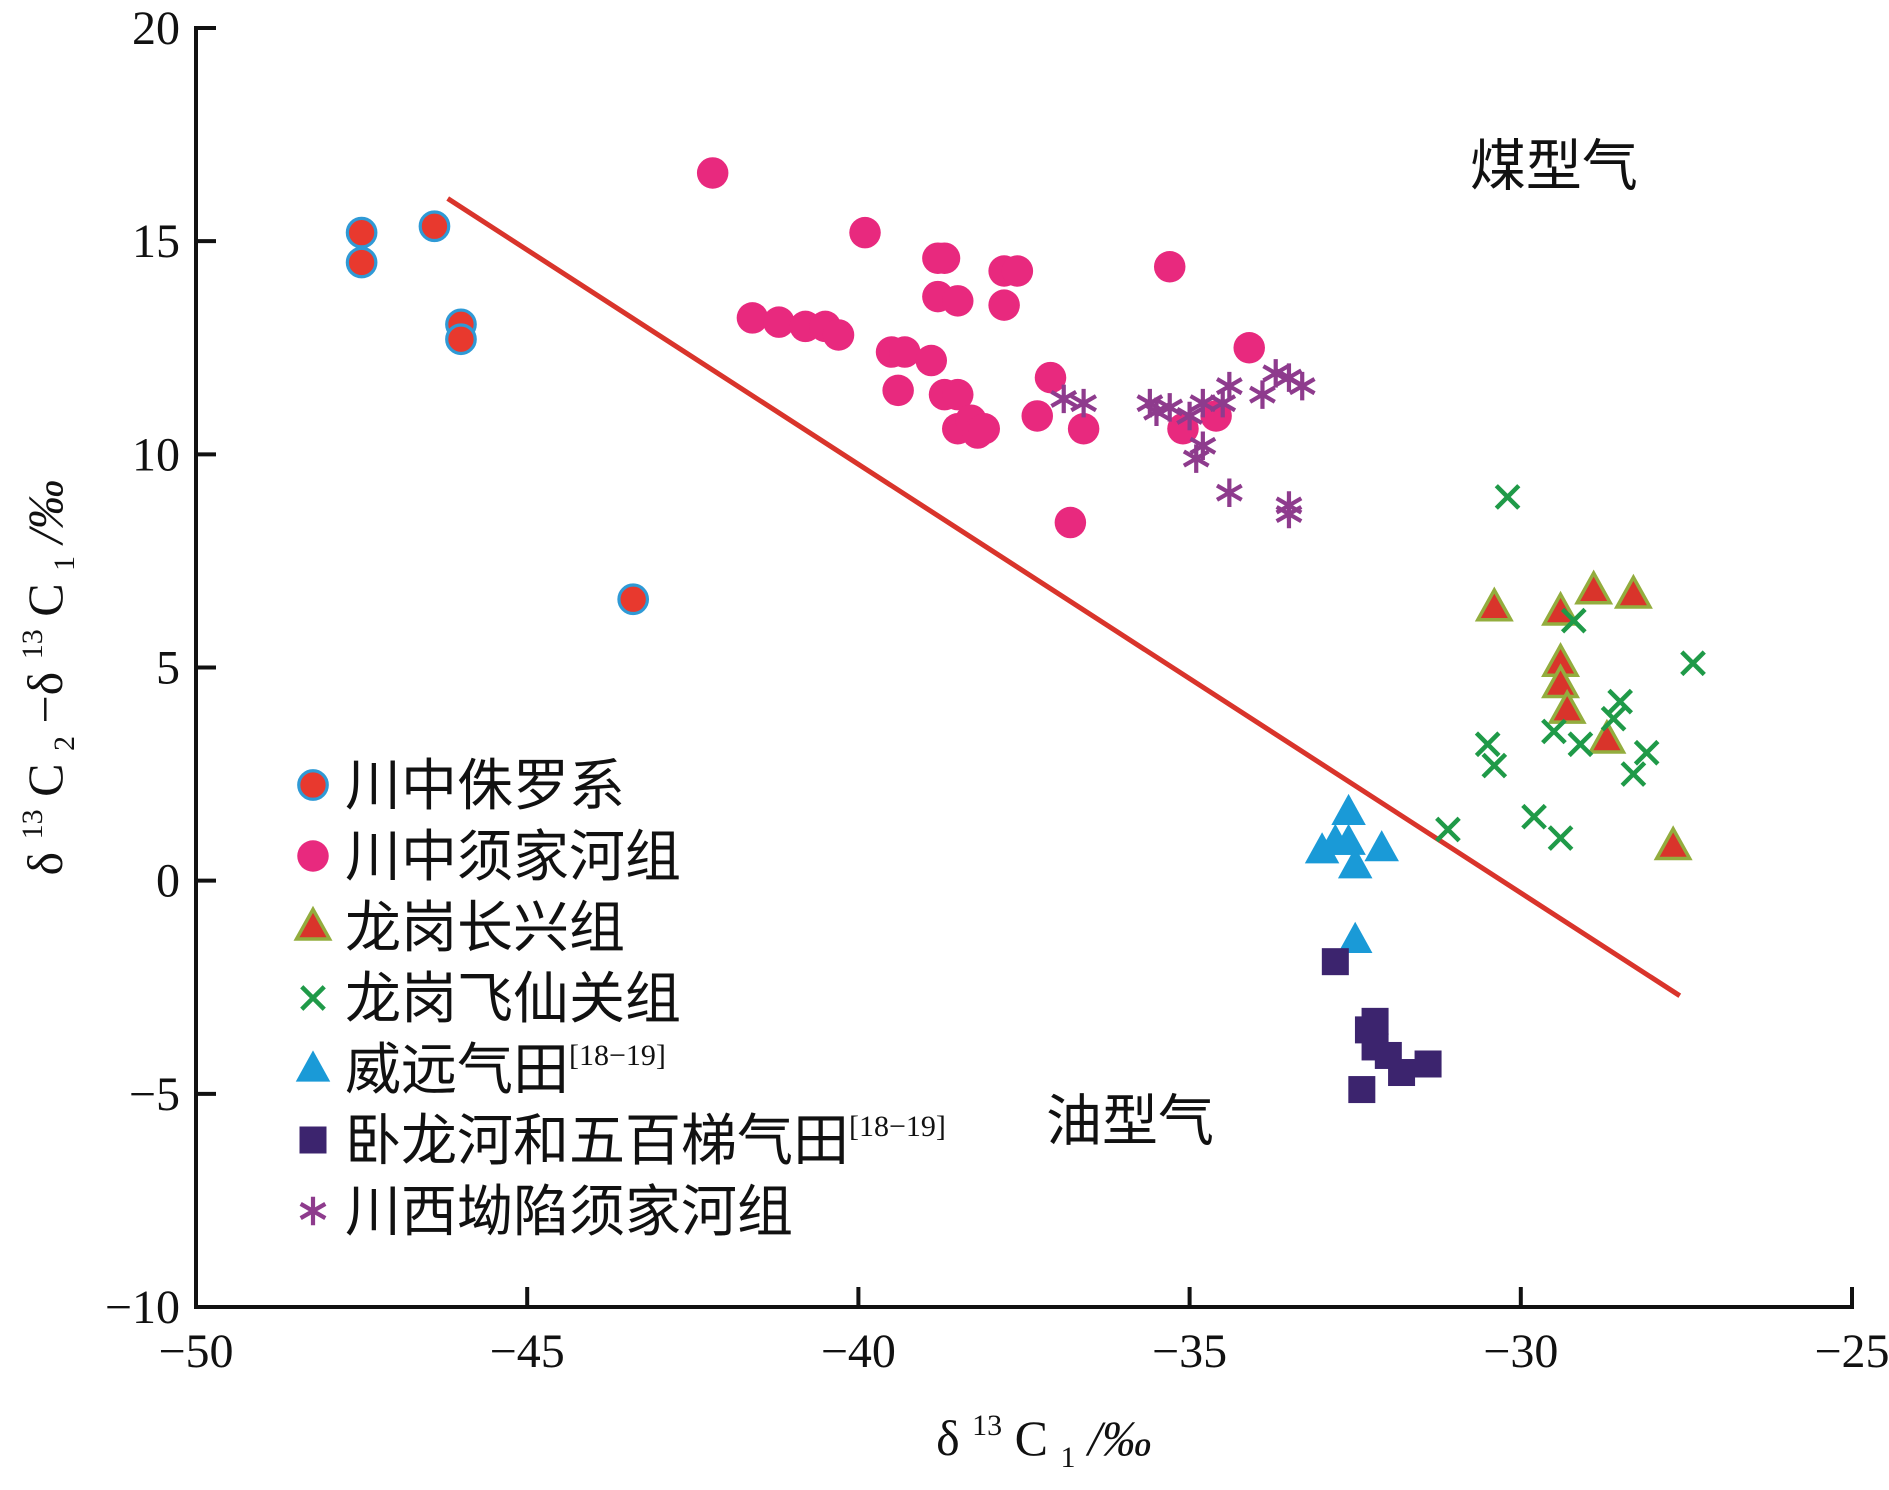 Image resolution: width=1889 pixels, height=1490 pixels. I want to click on y-axis-label-delta: δ, so click(45, 864).